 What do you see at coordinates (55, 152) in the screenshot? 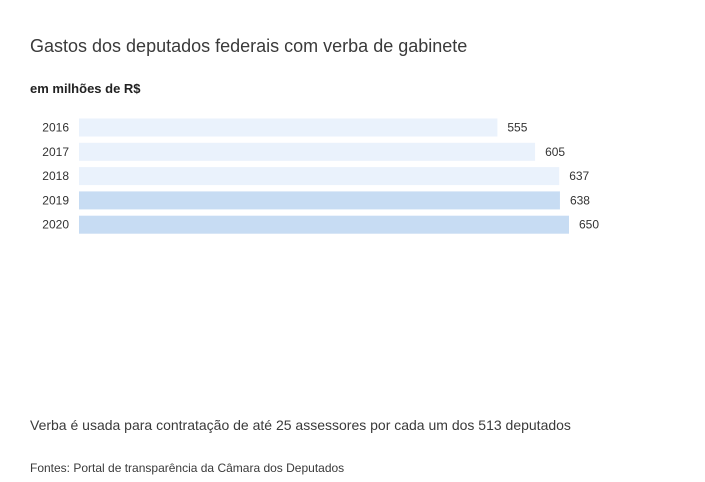
I see `category-label: 2017` at bounding box center [55, 152].